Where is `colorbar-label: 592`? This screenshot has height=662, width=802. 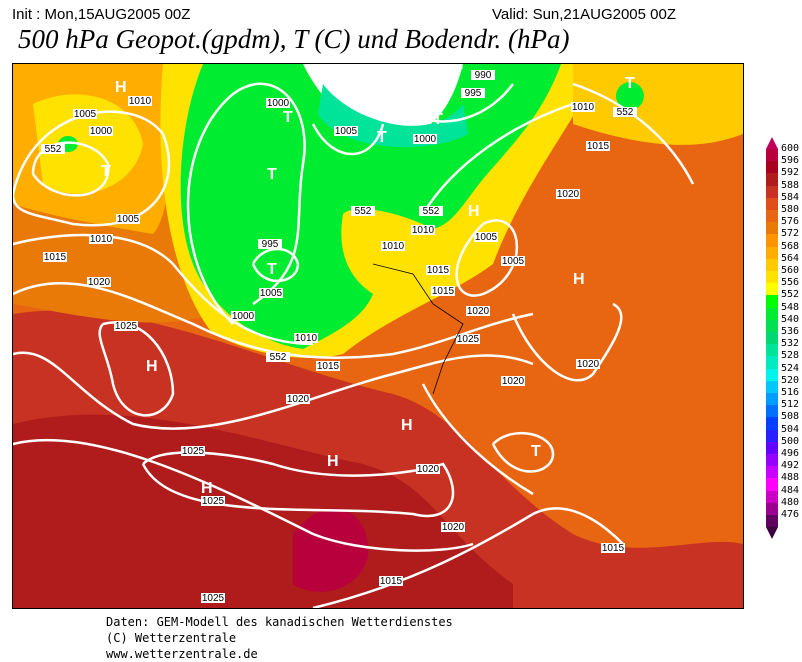
colorbar-label: 592 is located at coordinates (790, 173).